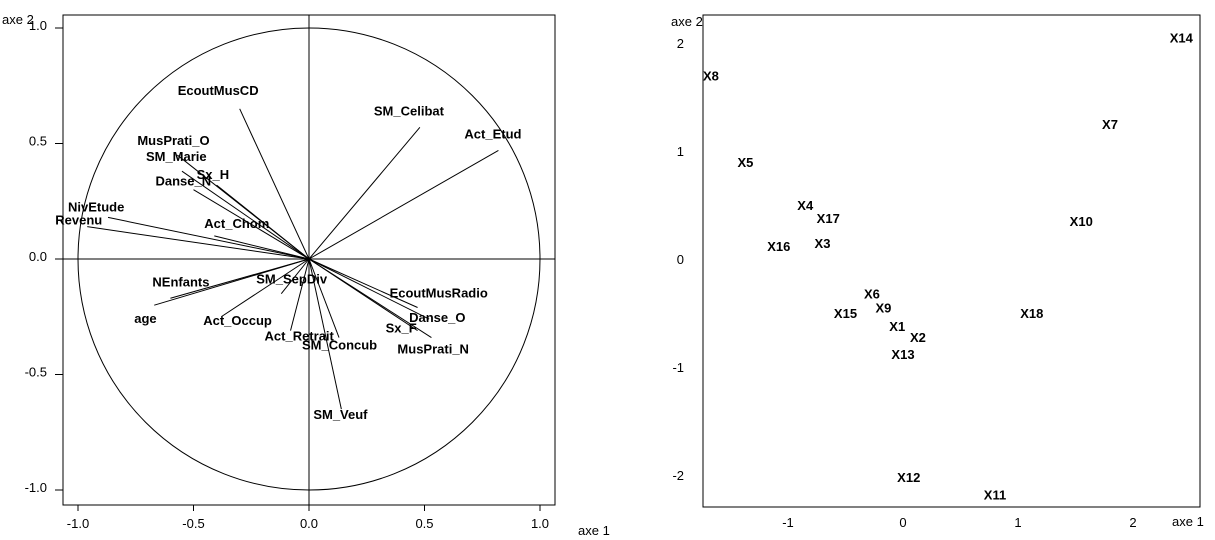 The height and width of the screenshot is (540, 1215). I want to click on point-x12: X12, so click(908, 477).